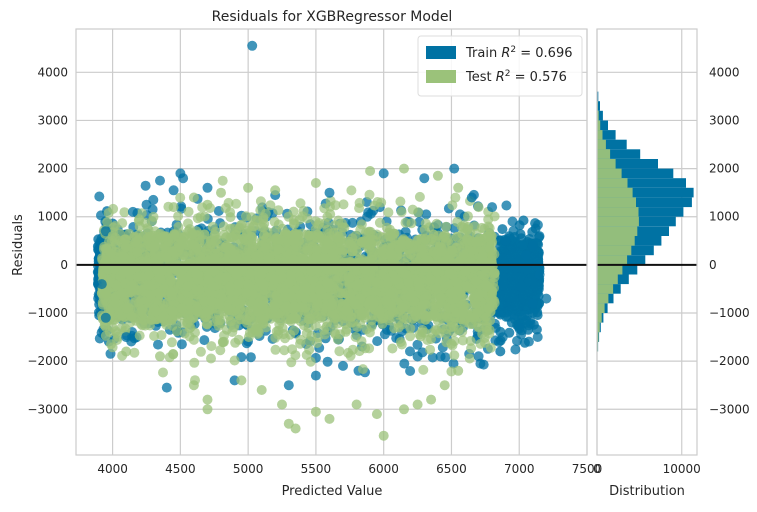 The image size is (757, 512). Describe the element at coordinates (332, 17) in the screenshot. I see `chart-title: Residuals for XGBRegressor Model` at that location.